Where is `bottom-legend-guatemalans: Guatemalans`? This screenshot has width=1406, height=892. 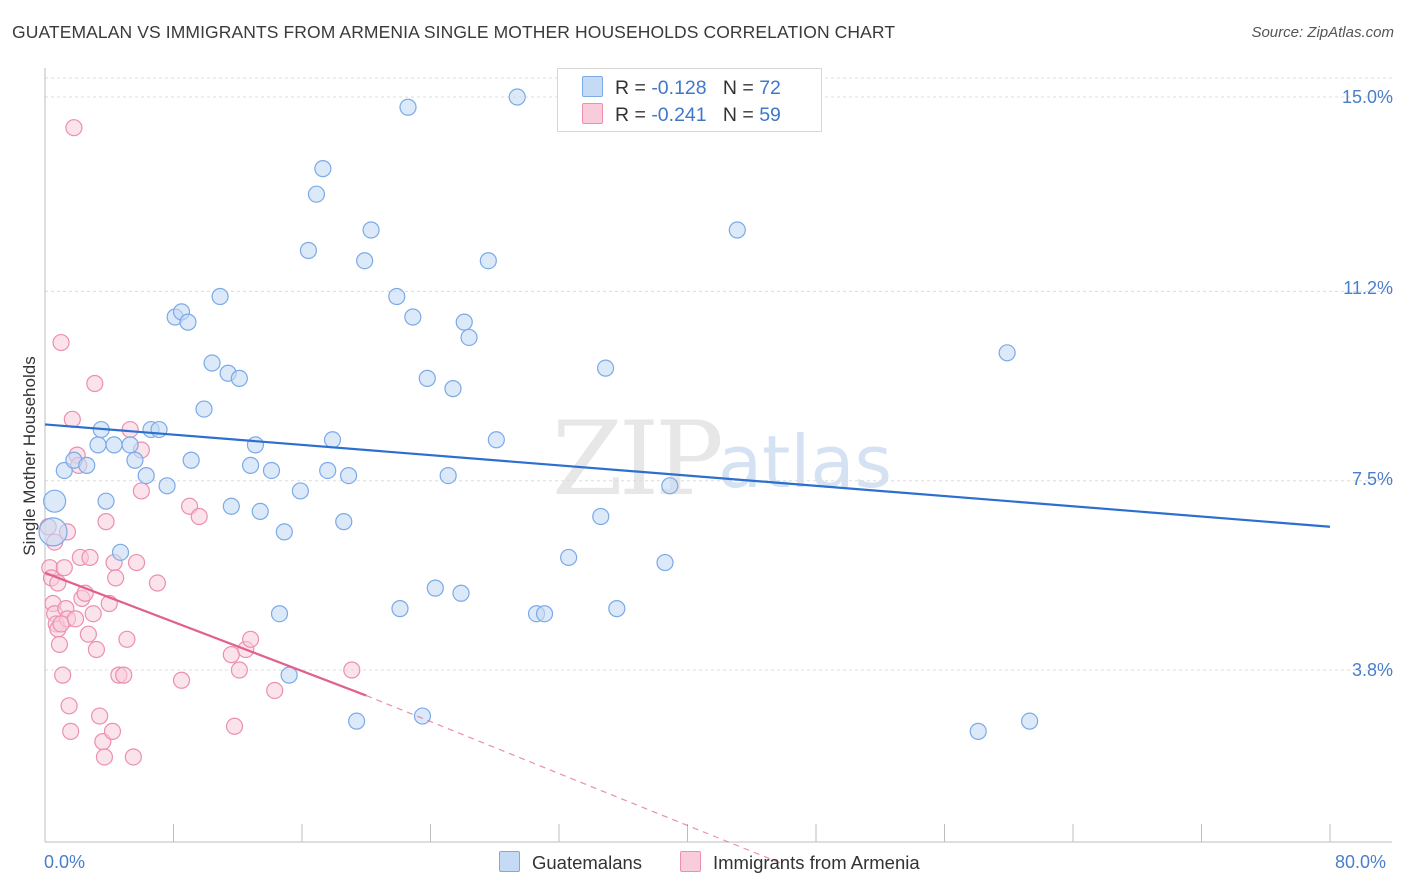
bottom-legend-guatemalans: Guatemalans is located at coordinates (570, 862).